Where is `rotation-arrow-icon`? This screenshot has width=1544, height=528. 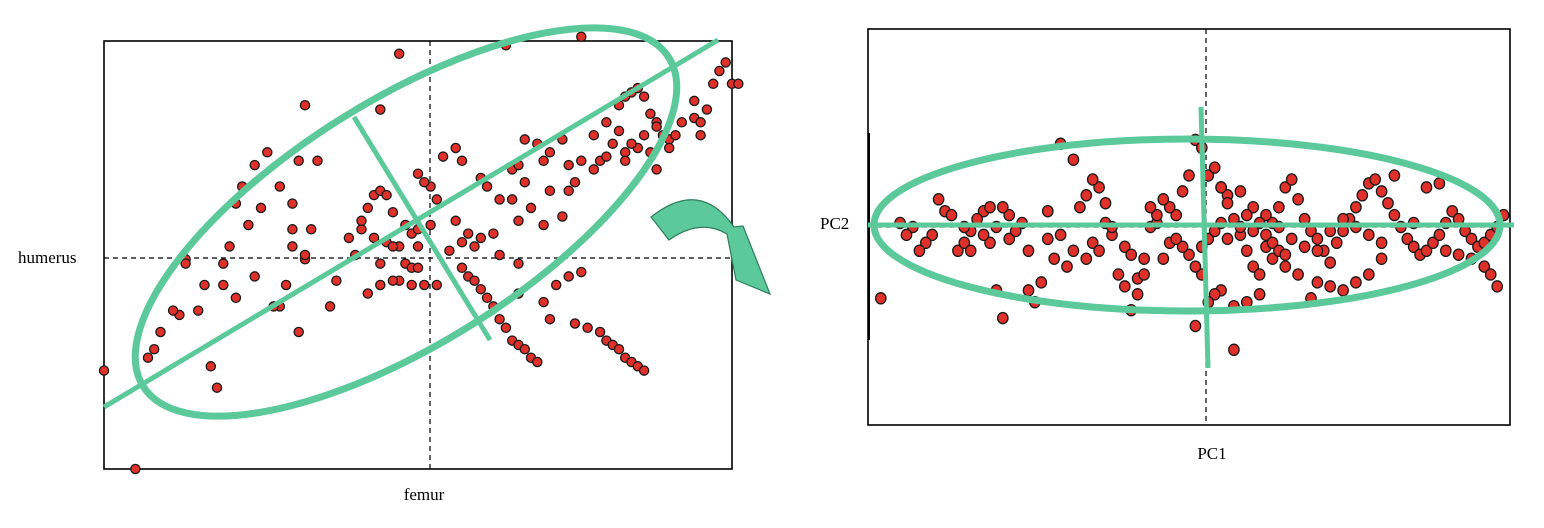 rotation-arrow-icon is located at coordinates (711, 247).